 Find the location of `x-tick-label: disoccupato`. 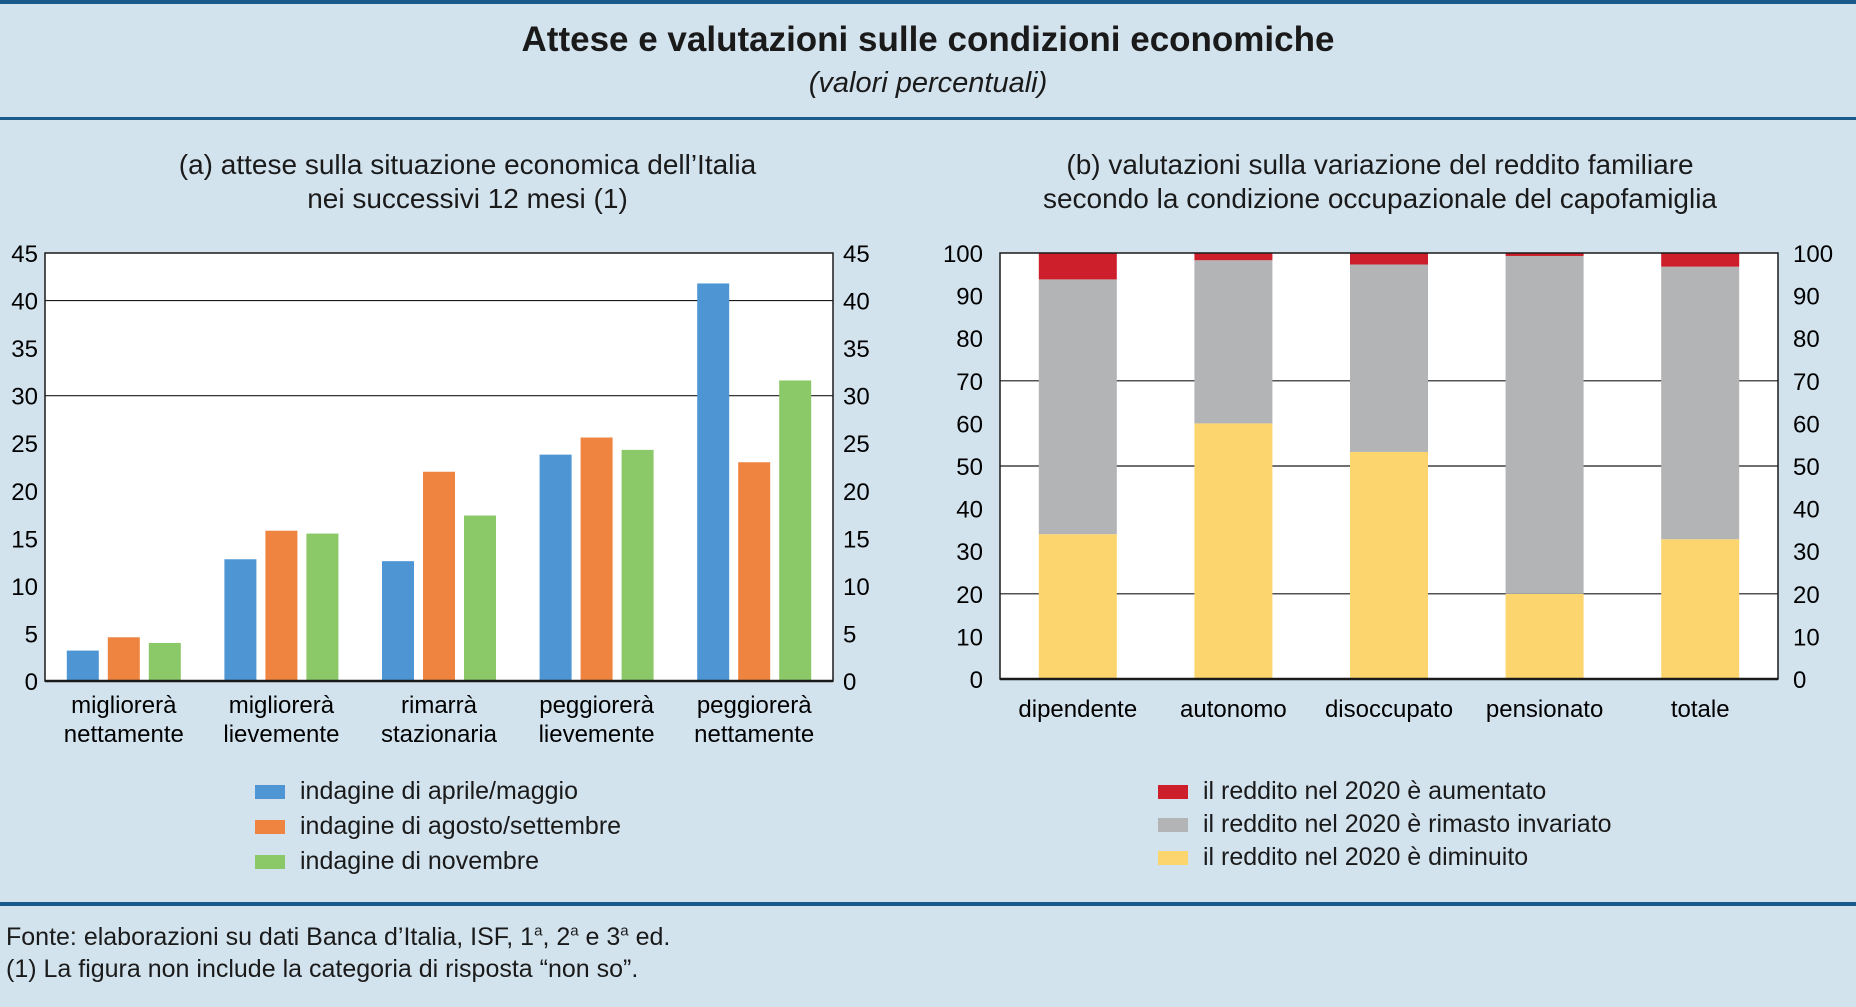

x-tick-label: disoccupato is located at coordinates (1389, 709).